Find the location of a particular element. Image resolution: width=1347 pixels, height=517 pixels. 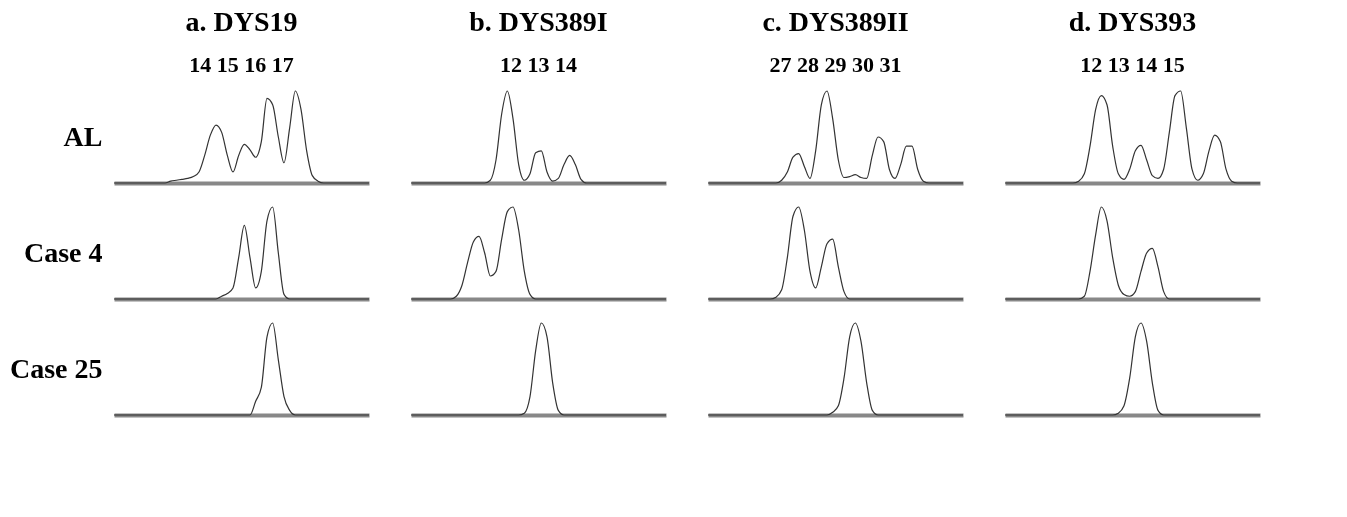

chart-subtitle: 12 13 14 is located at coordinates (538, 65).